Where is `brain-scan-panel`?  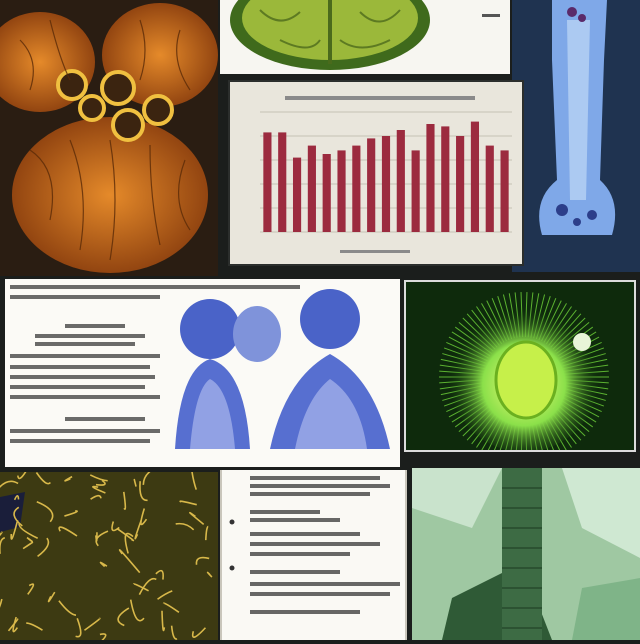
brain-scan-panel is located at coordinates (365, 37).